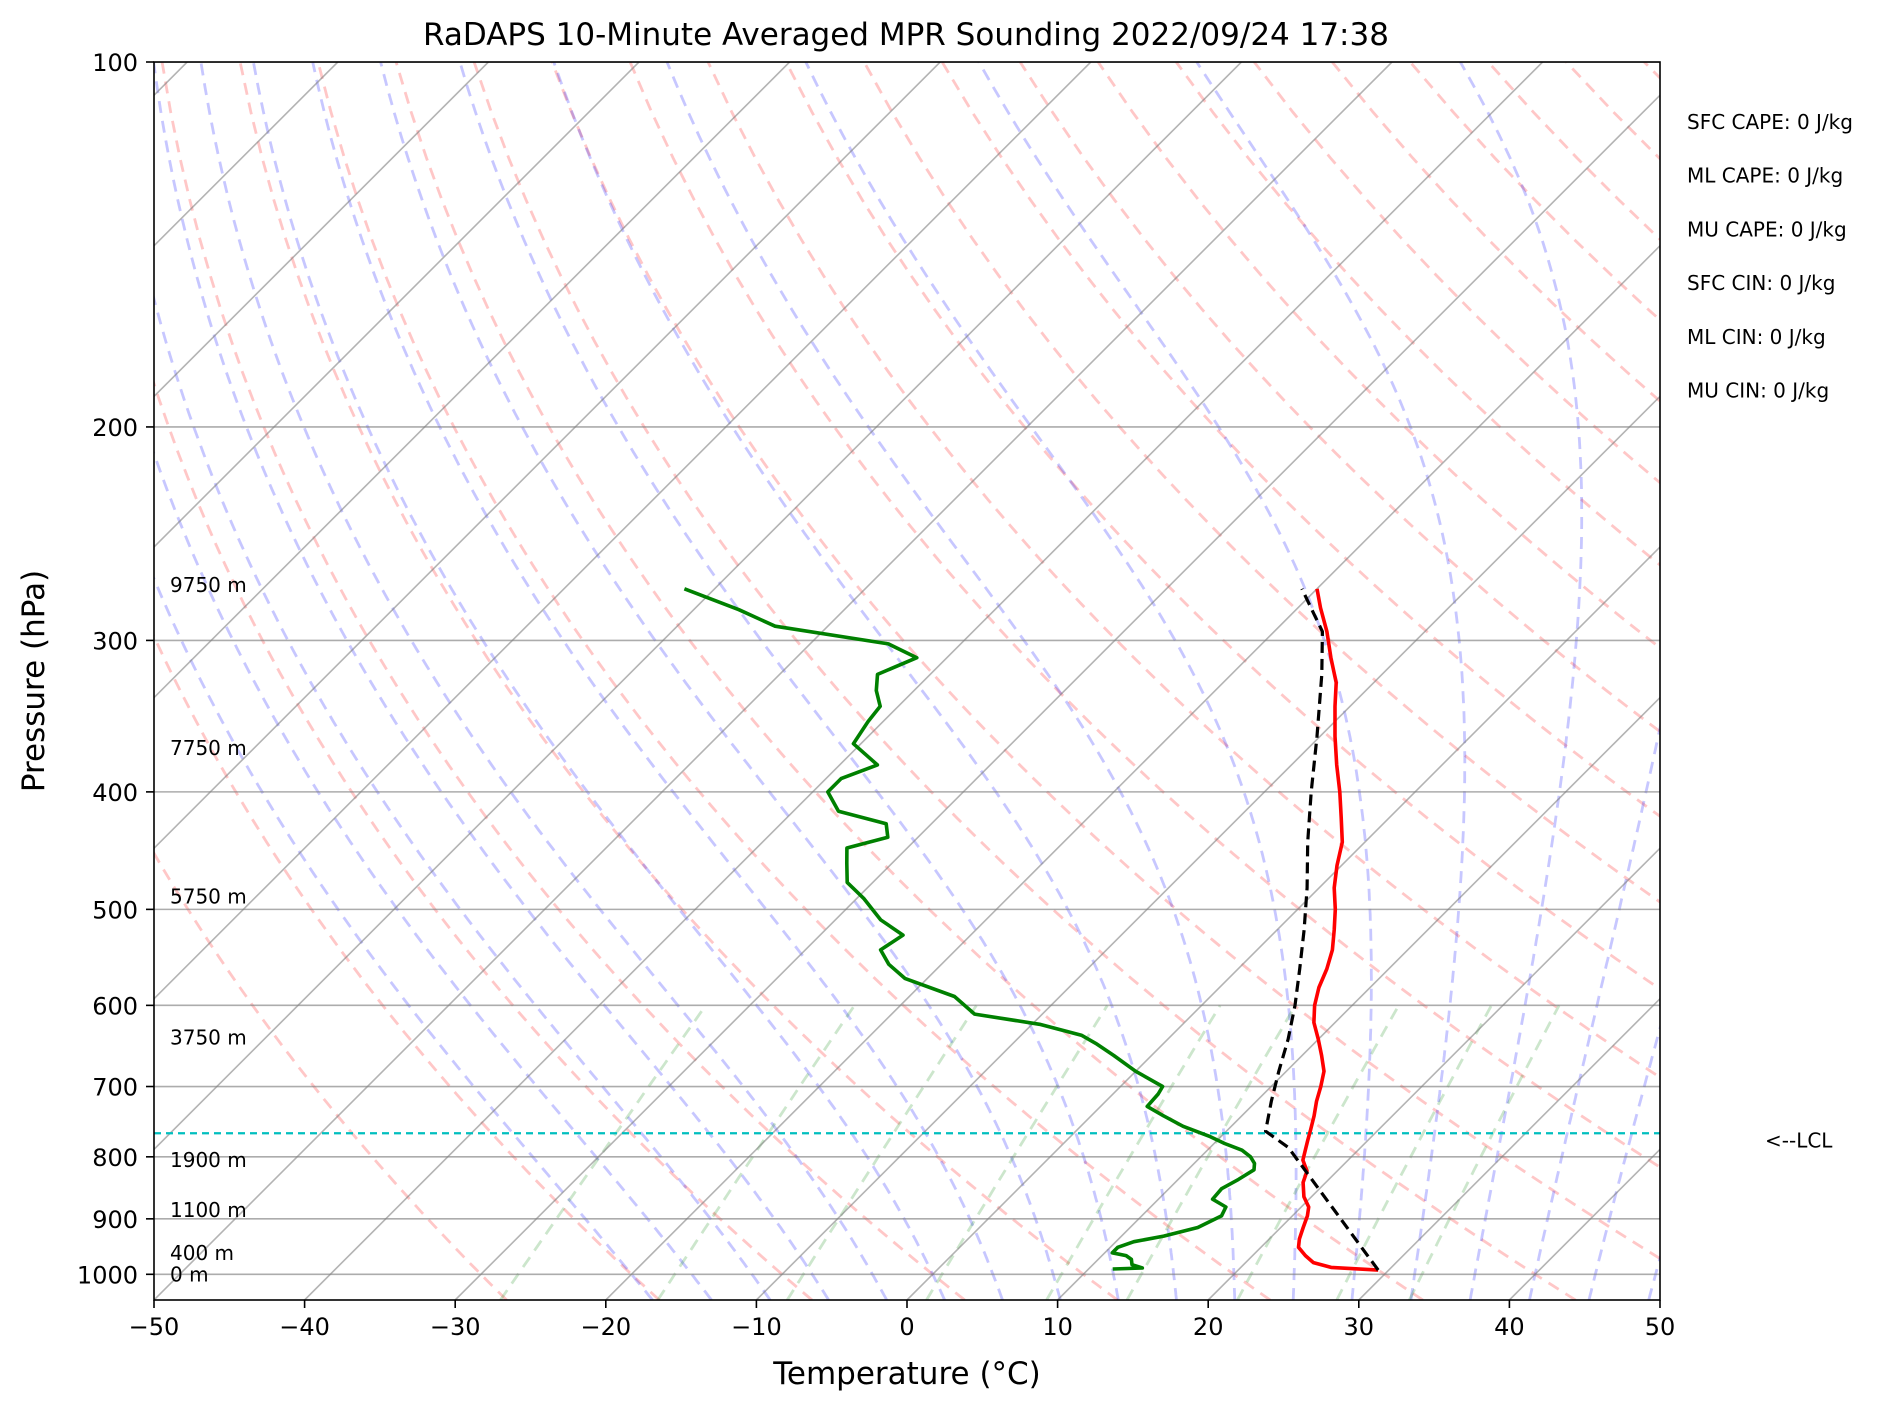 The image size is (1882, 1406). I want to click on y-axis-label: Pressure (hPa), so click(34, 681).